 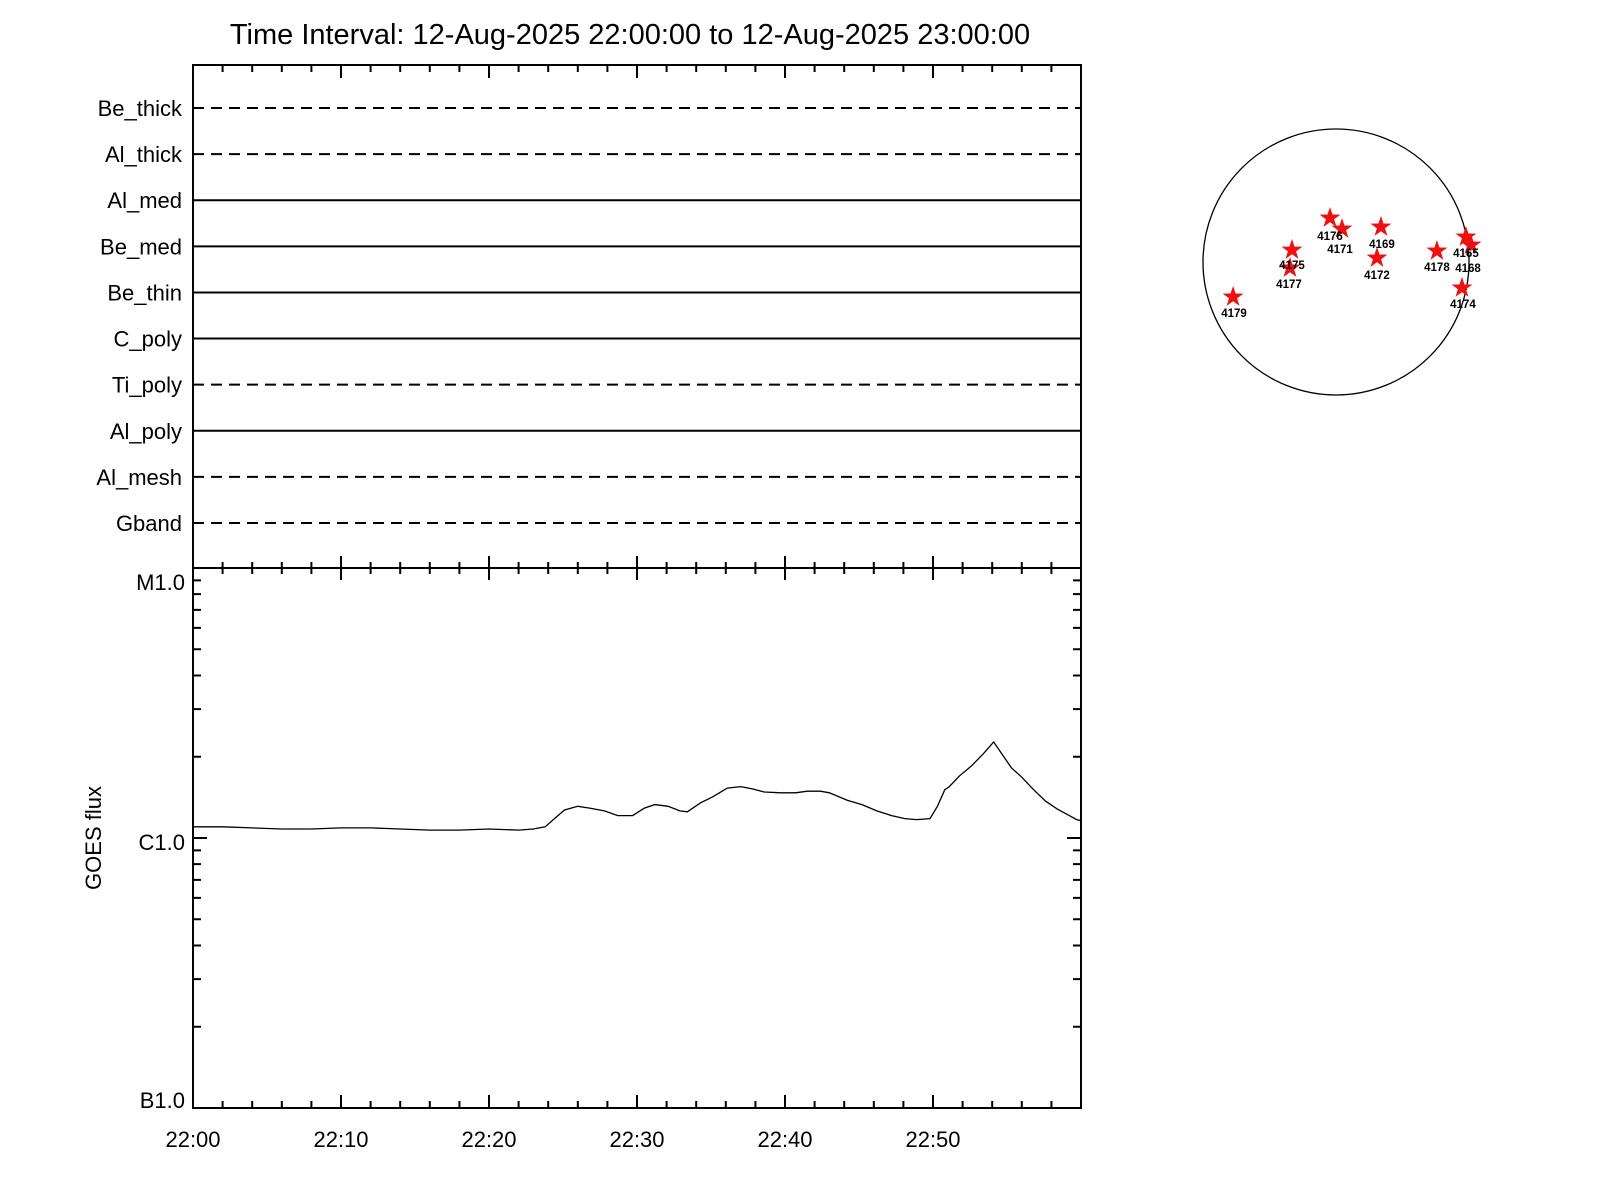 I want to click on filter-label-Be_med: Be_med, so click(x=141, y=246).